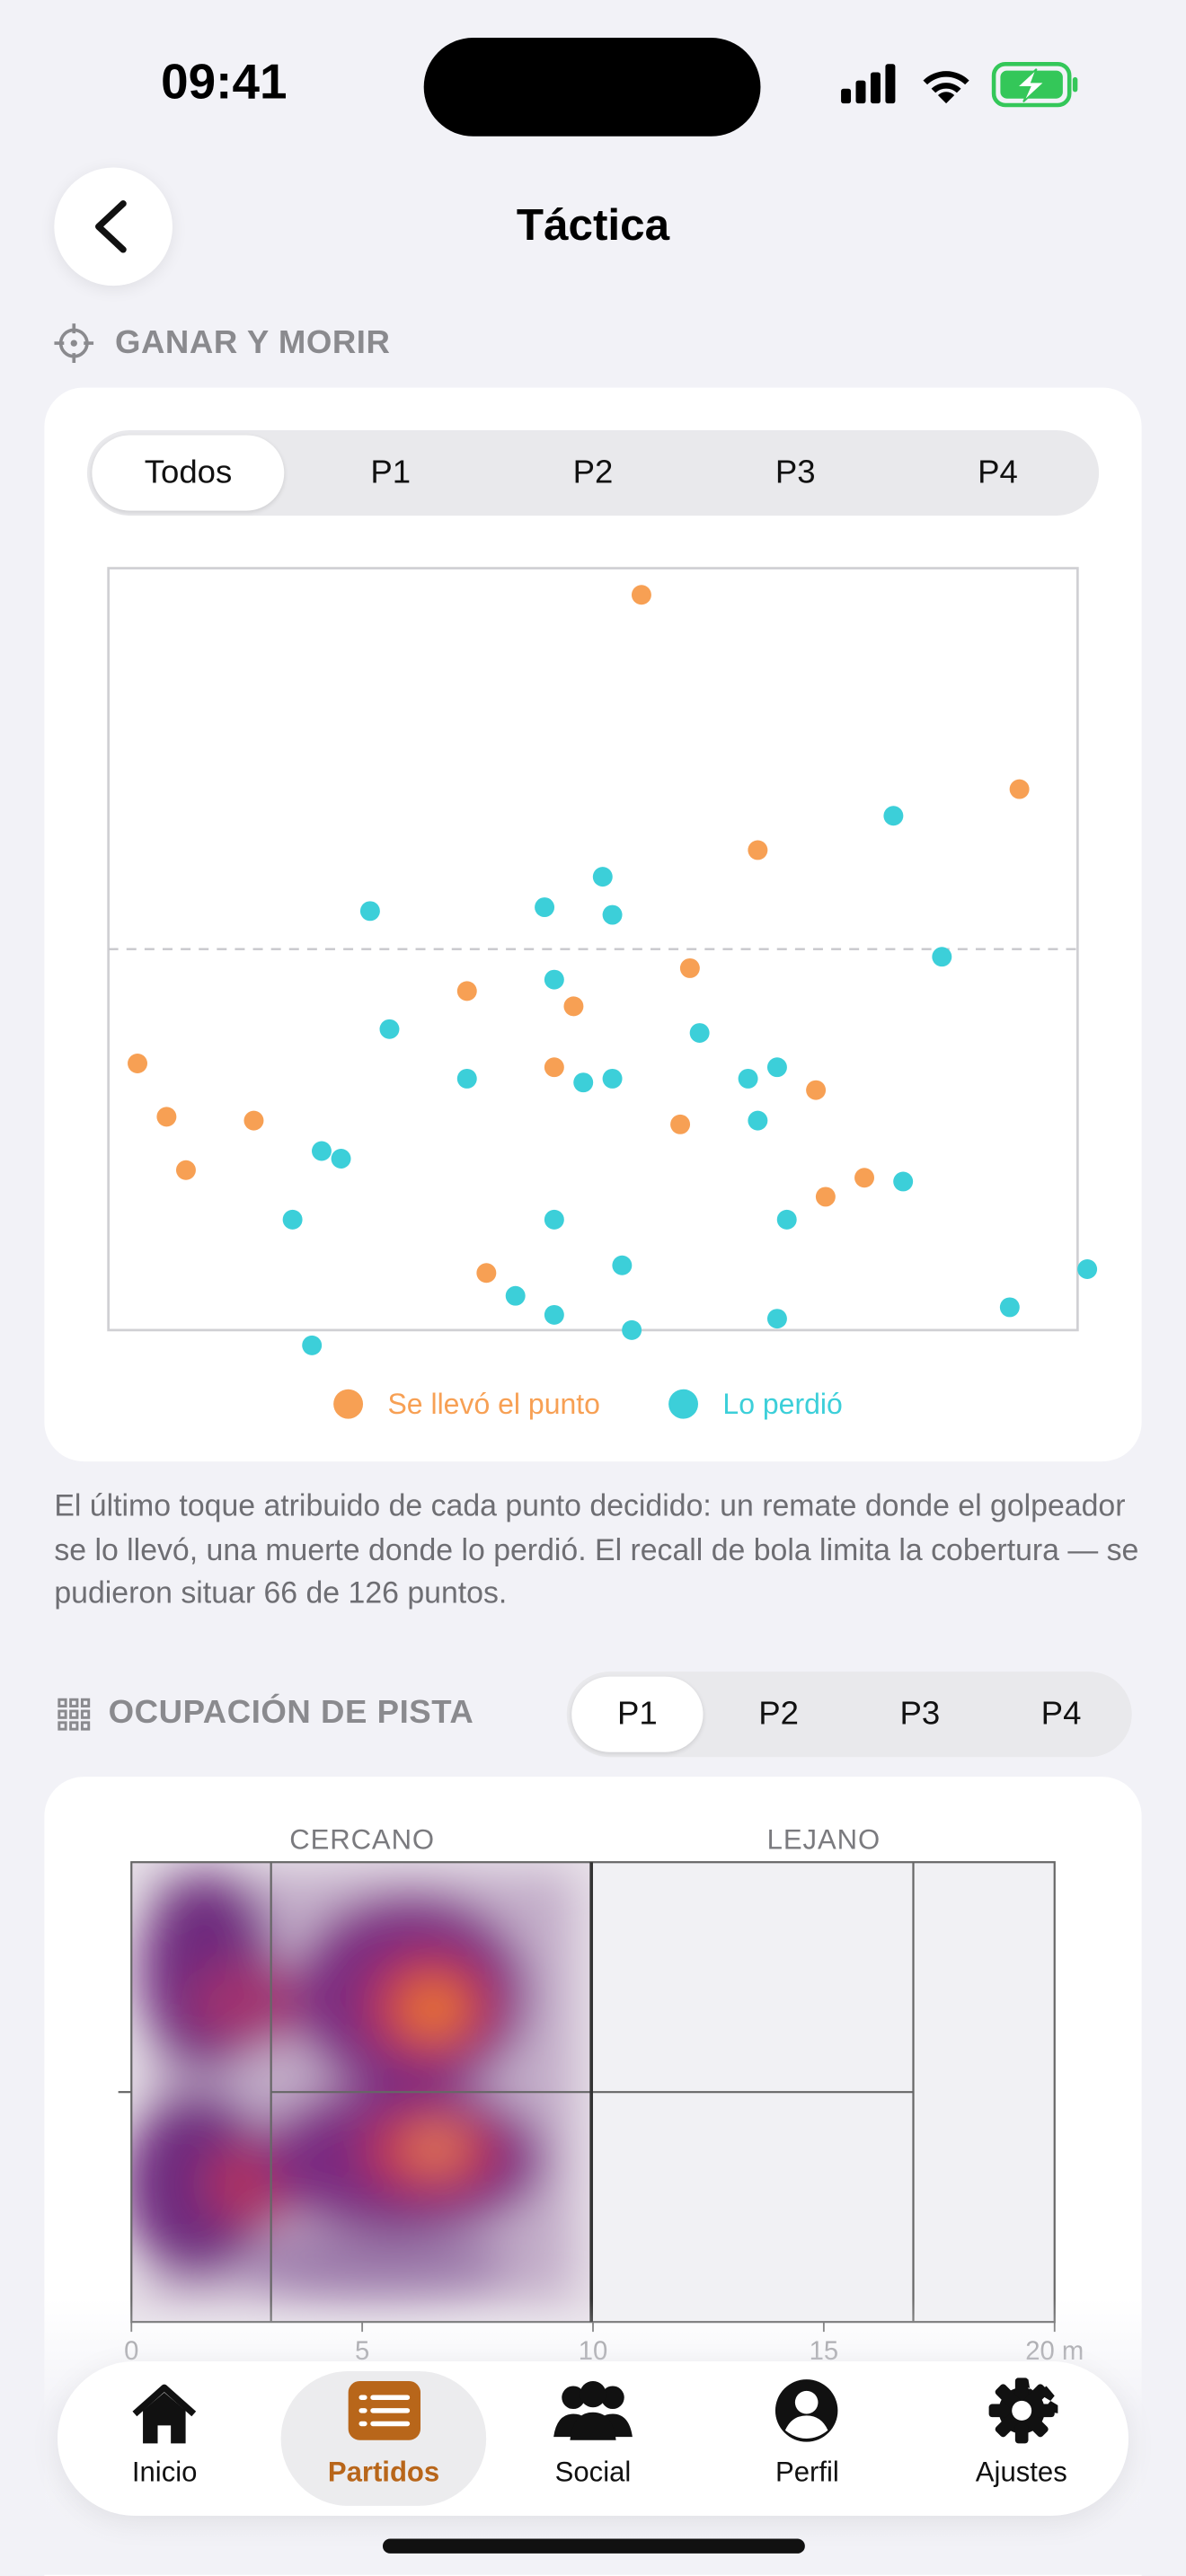 The width and height of the screenshot is (1186, 2576). I want to click on tab-item: Perfil, so click(807, 2438).